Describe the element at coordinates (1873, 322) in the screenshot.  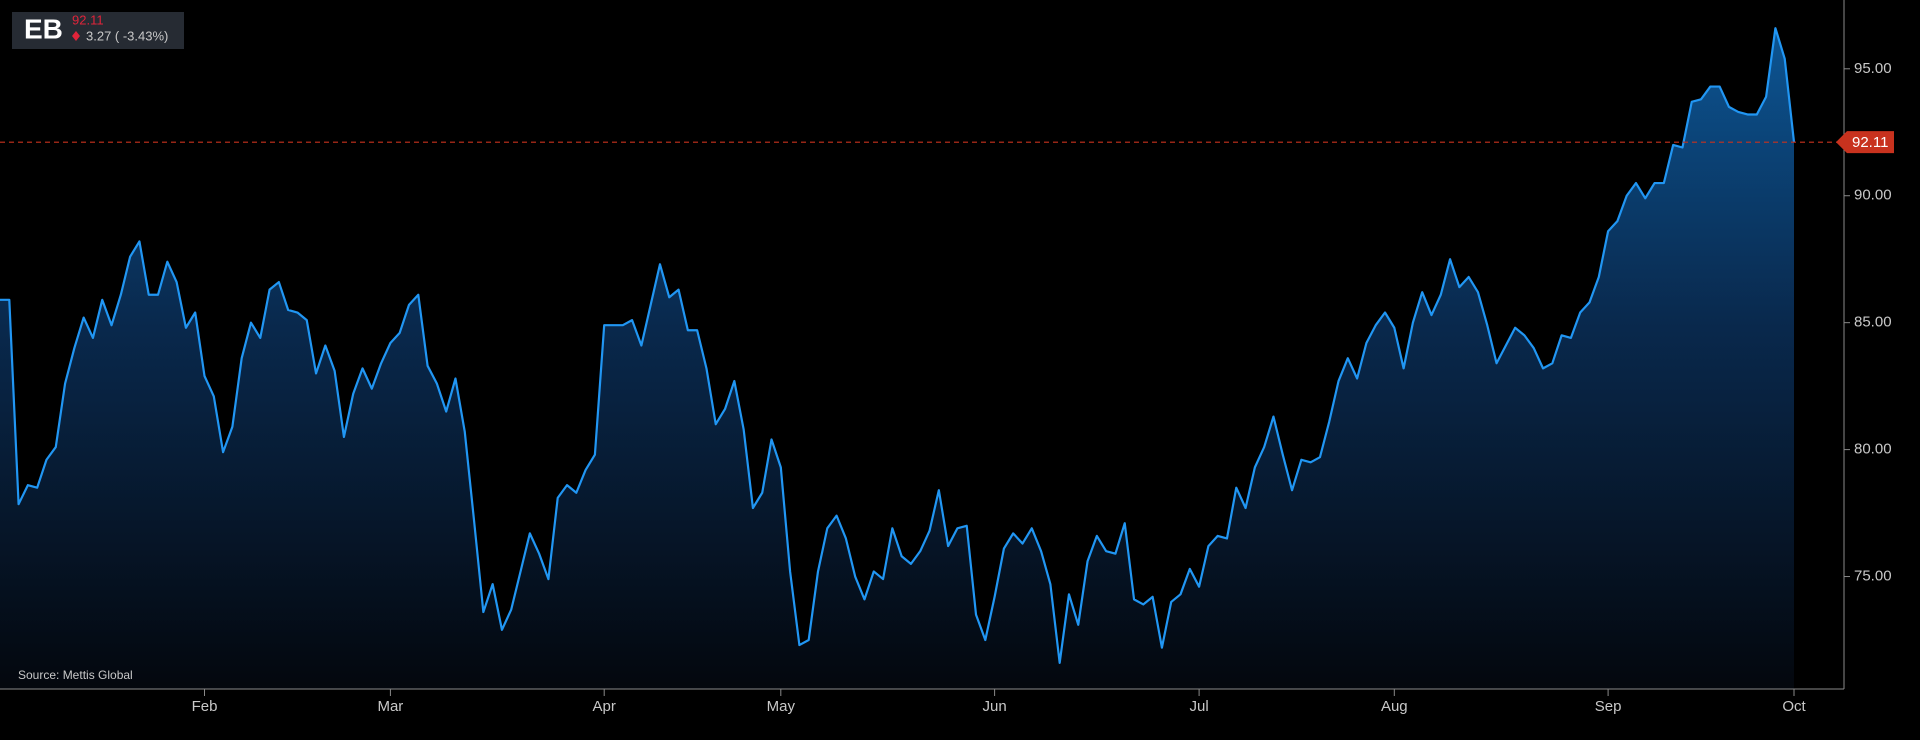
I see `y-tick-label: 85.00` at that location.